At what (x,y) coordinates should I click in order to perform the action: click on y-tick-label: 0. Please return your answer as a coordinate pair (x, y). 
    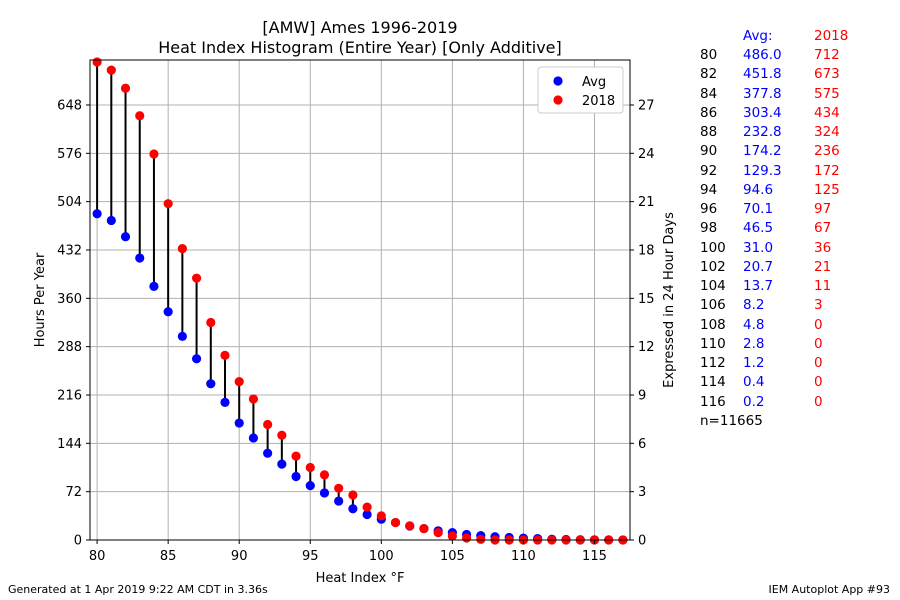
    Looking at the image, I should click on (78, 541).